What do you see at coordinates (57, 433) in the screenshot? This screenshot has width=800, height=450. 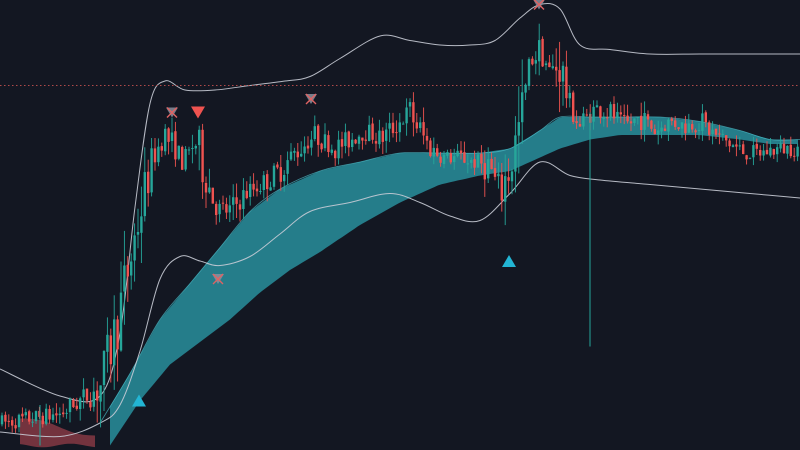 I see `bear-cloud-area` at bounding box center [57, 433].